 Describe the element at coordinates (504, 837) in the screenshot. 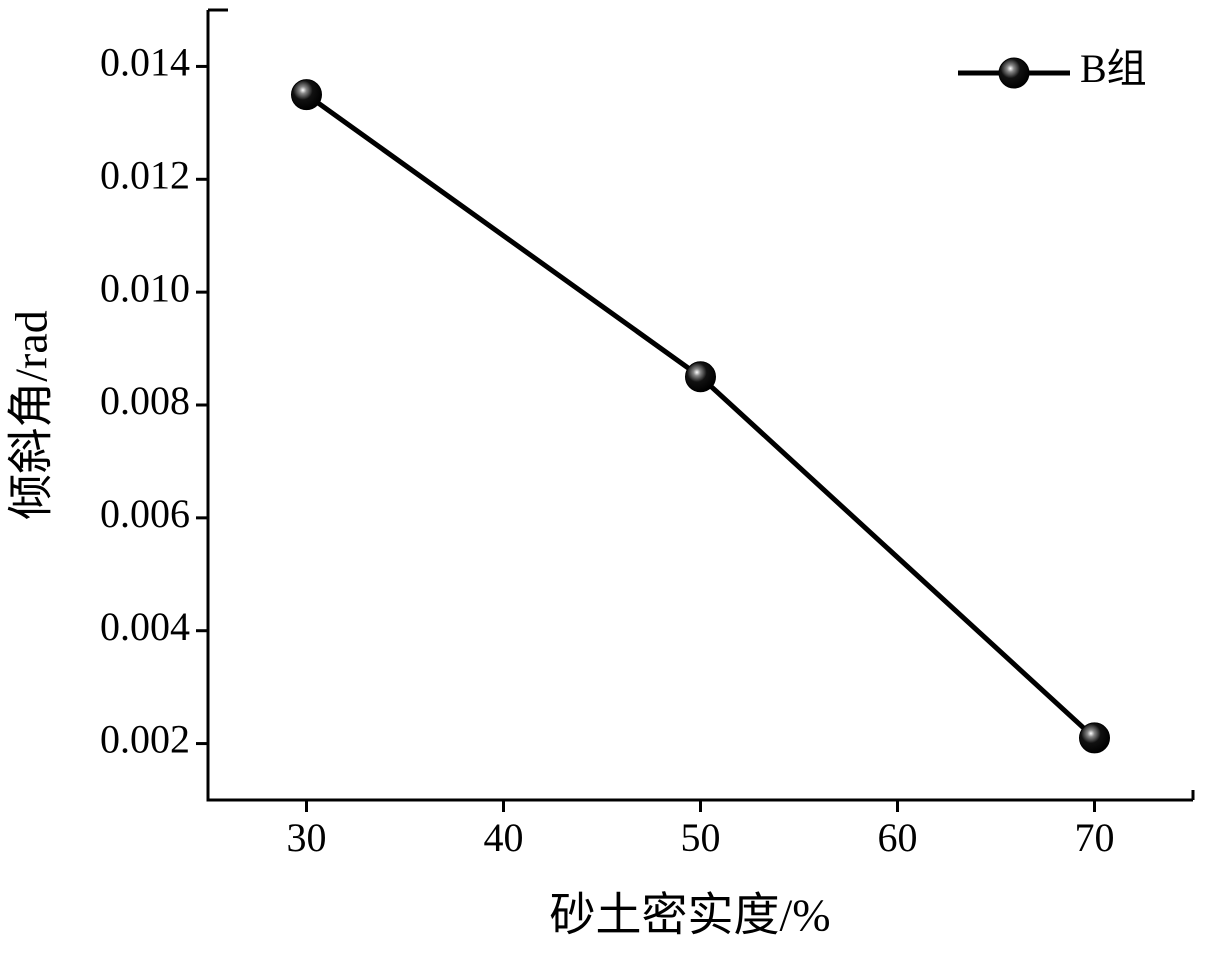

I see `x-tick-label: 40` at that location.